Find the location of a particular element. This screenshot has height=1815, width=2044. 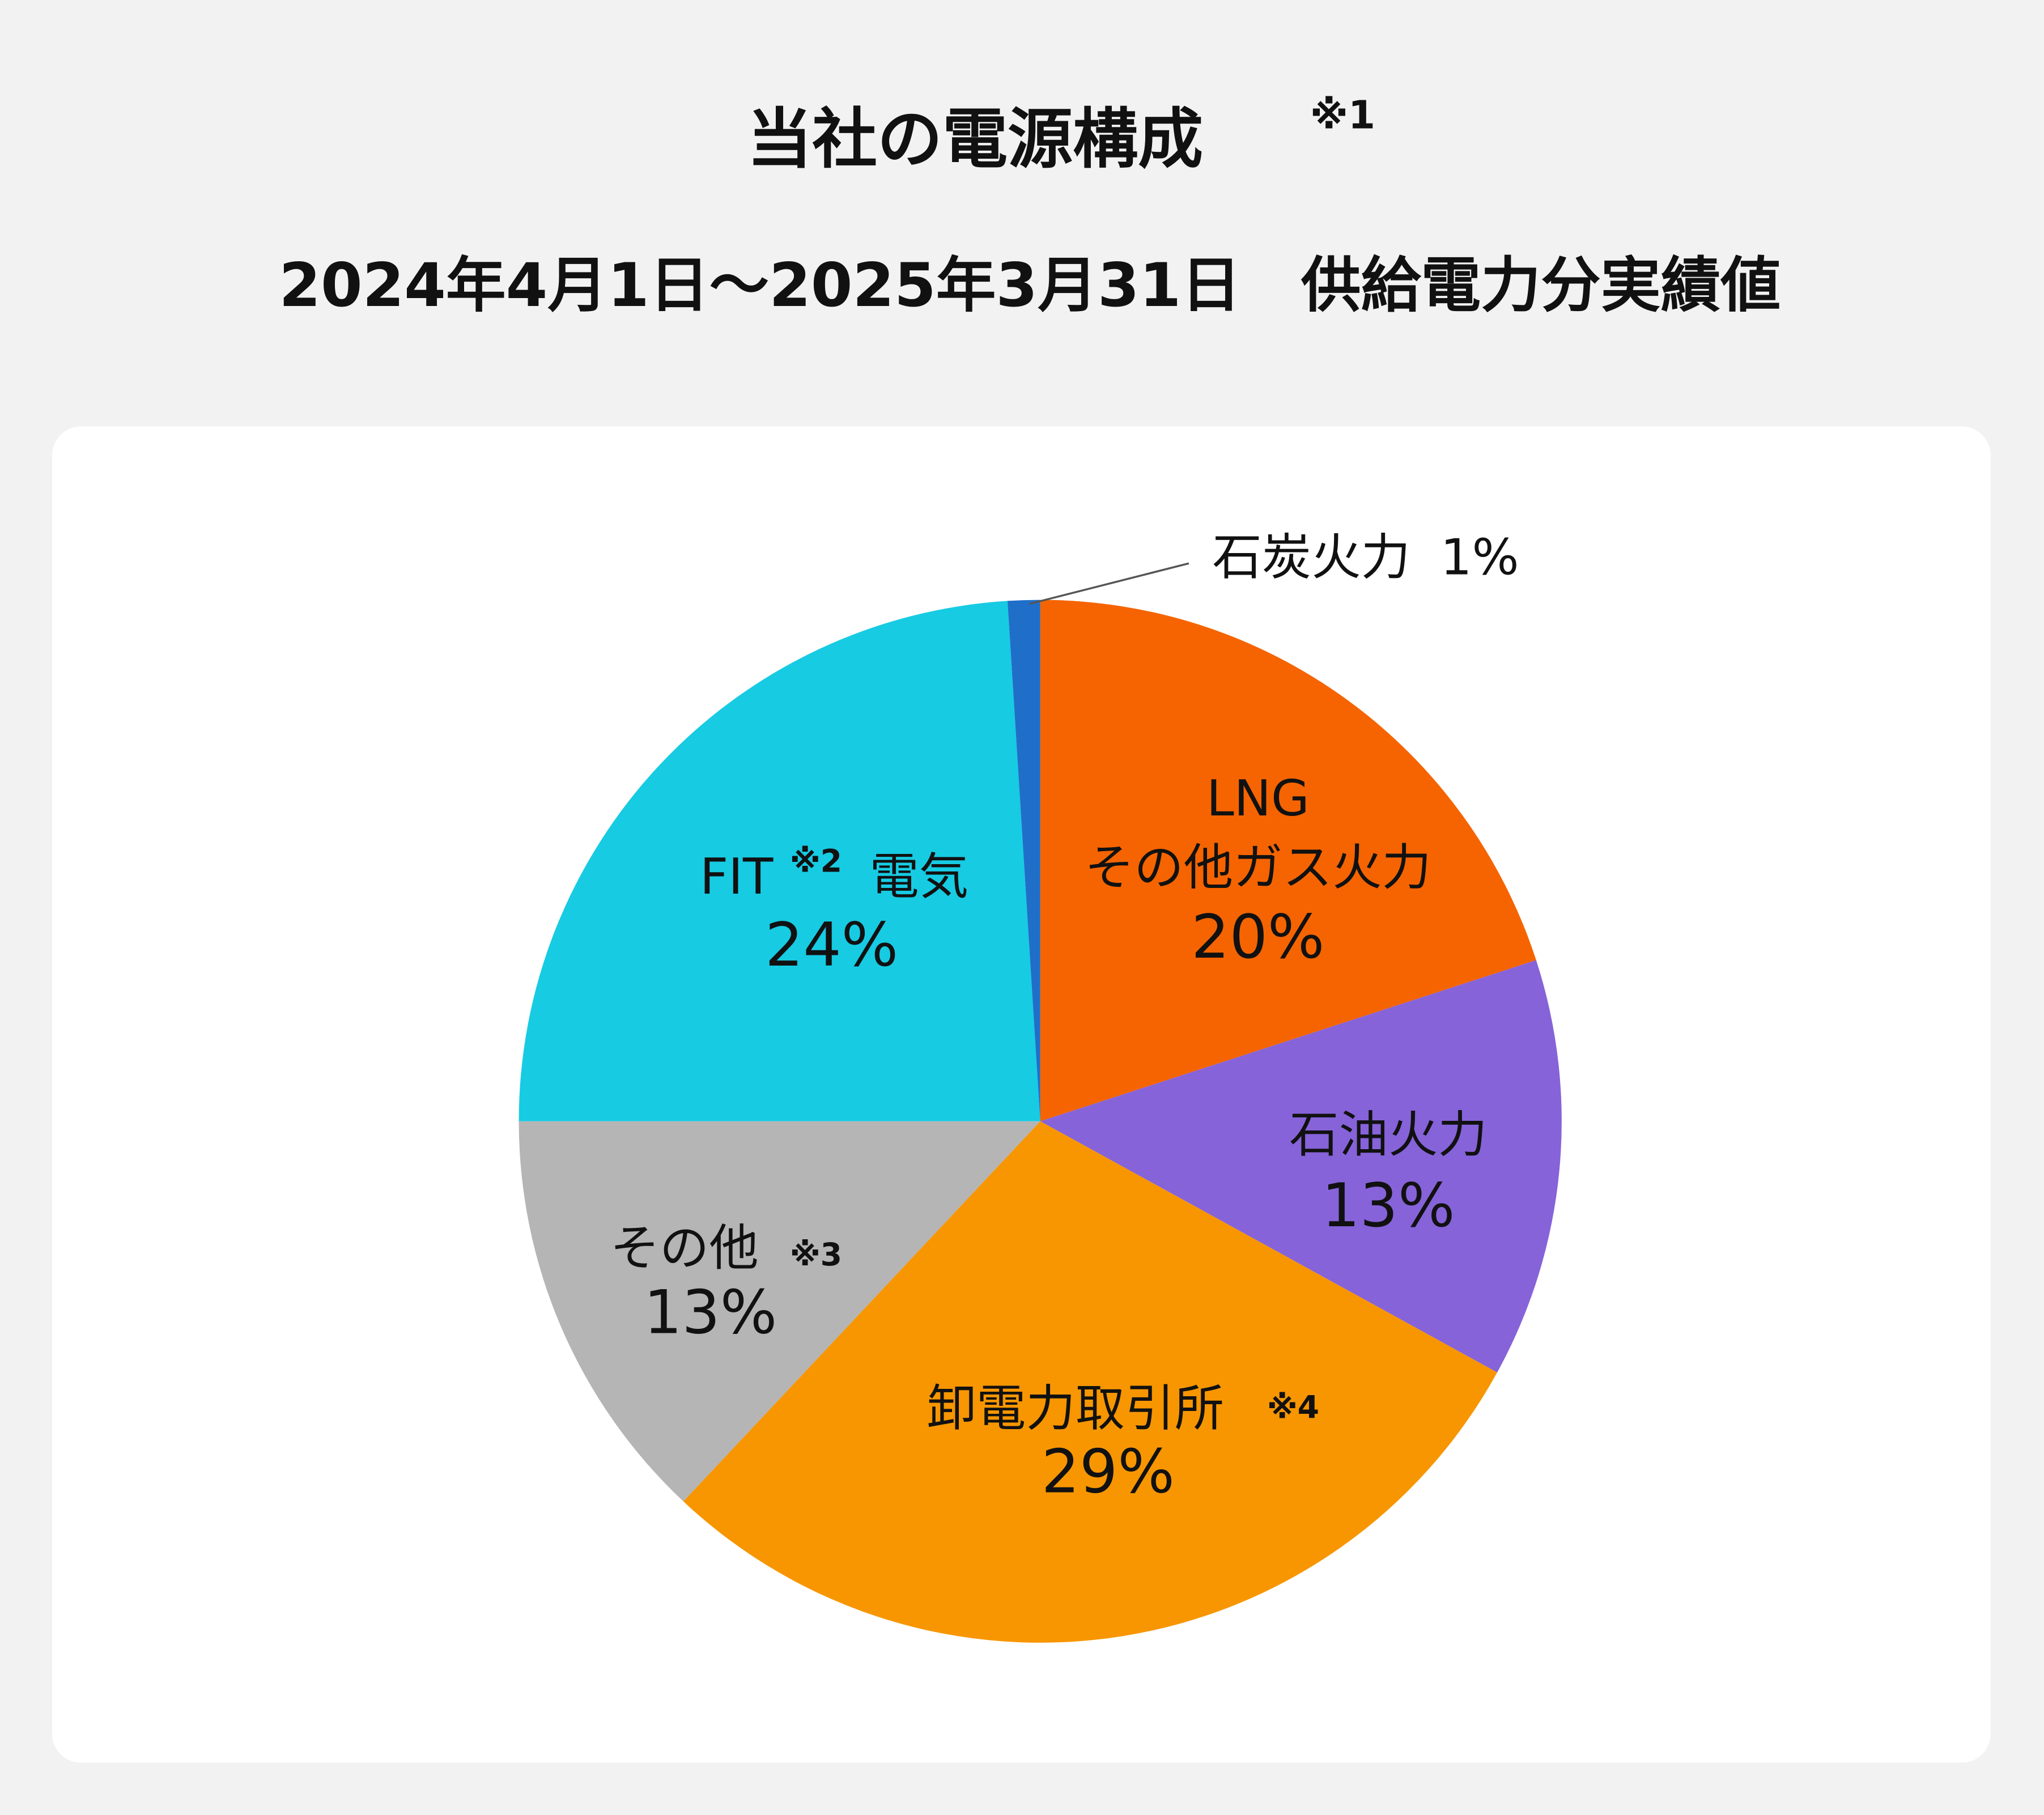

slice-label: 石炭火力 is located at coordinates (1311, 557).